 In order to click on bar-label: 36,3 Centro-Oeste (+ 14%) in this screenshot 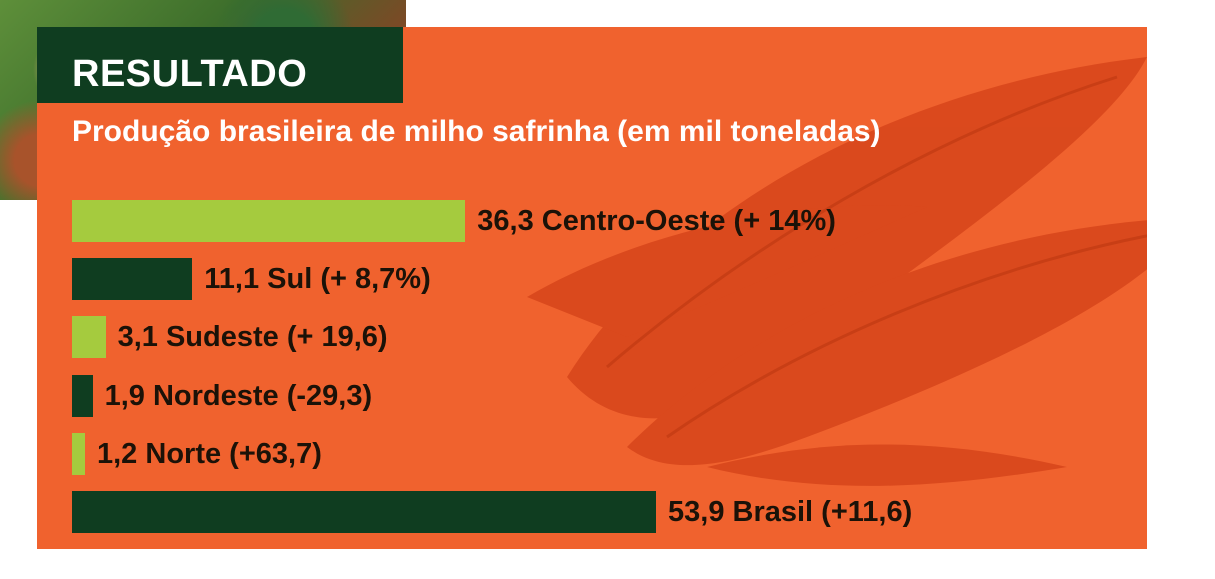, I will do `click(656, 221)`.